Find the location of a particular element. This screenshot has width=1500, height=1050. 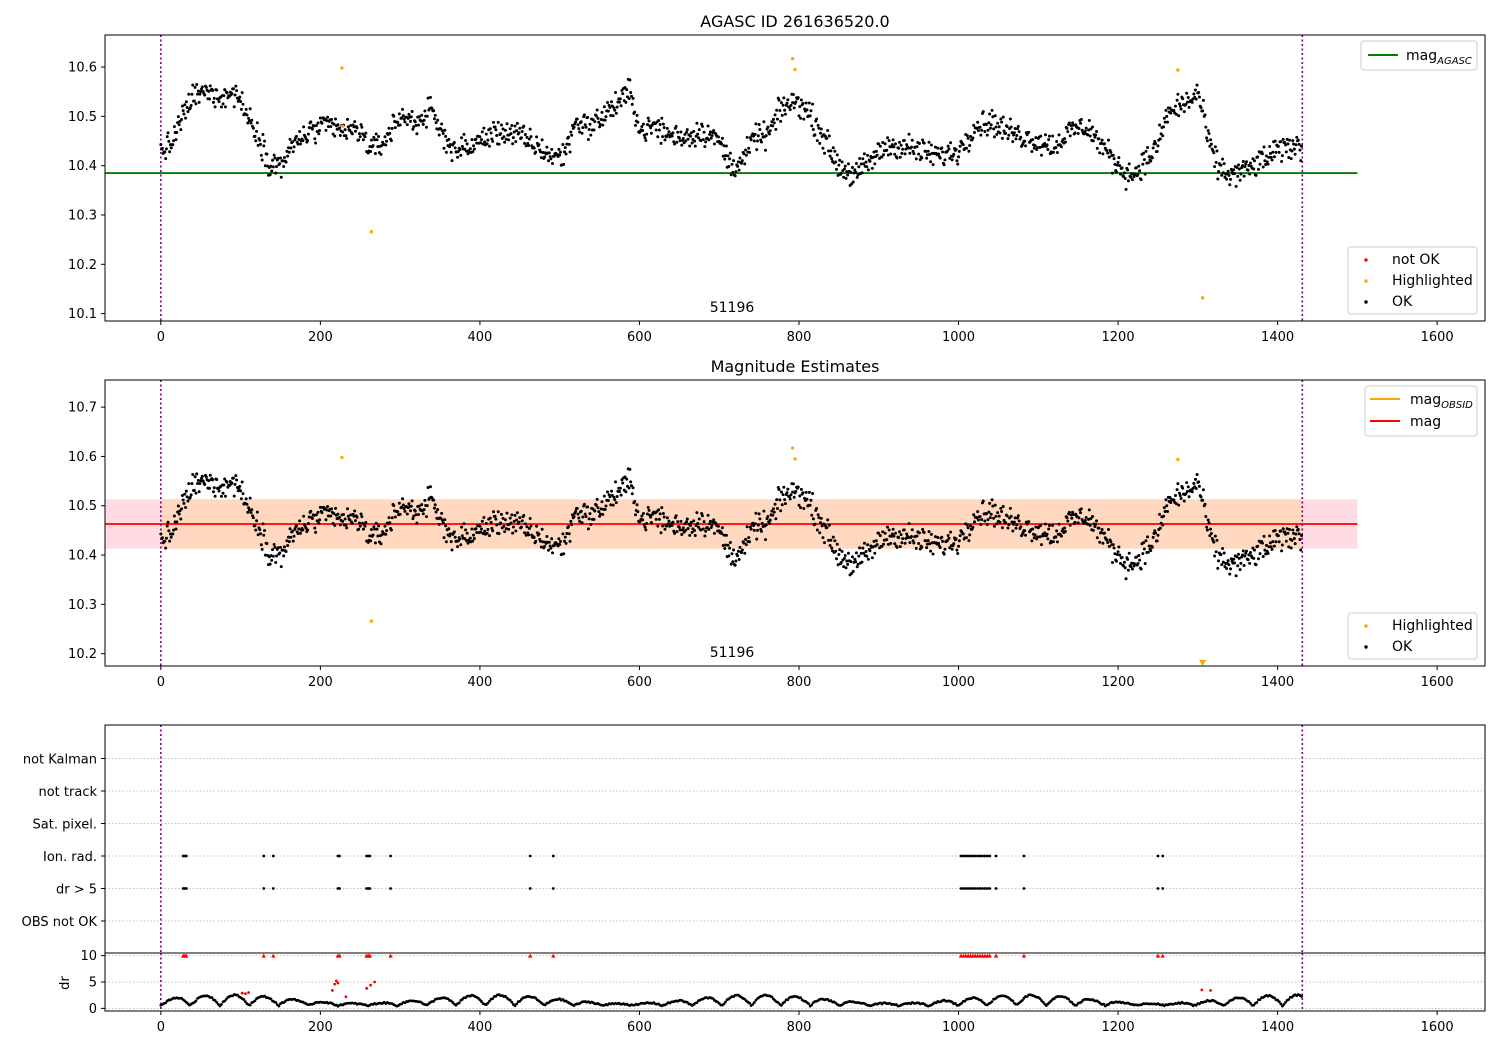

x-tick-label: 1200 is located at coordinates (1118, 682).